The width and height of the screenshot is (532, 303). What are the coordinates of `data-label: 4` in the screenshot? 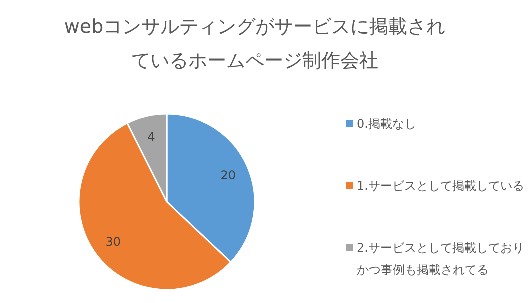 It's located at (152, 137).